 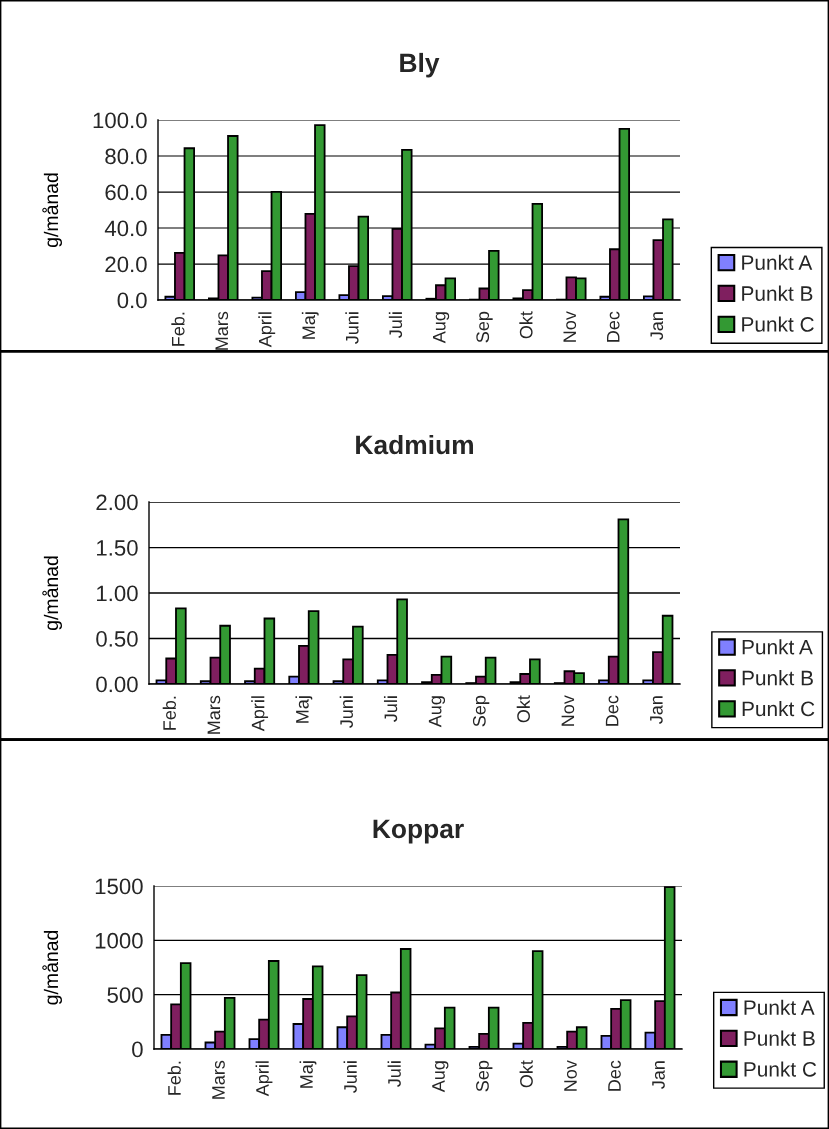 What do you see at coordinates (117, 593) in the screenshot?
I see `y-tick-label: 1.00` at bounding box center [117, 593].